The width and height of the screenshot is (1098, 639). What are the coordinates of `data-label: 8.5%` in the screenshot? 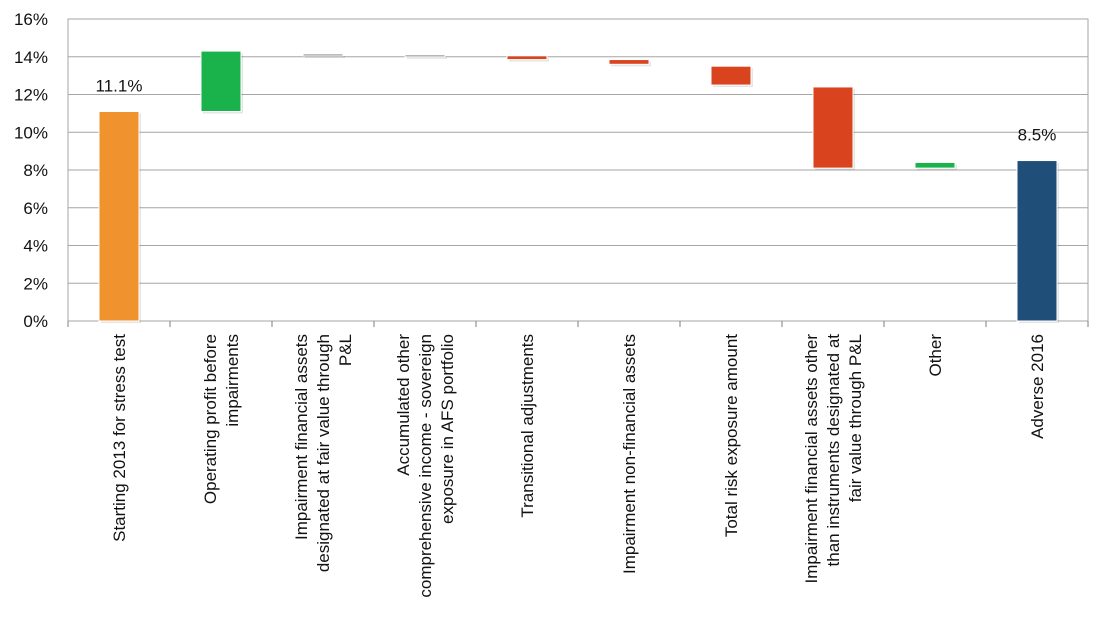 It's located at (1037, 135).